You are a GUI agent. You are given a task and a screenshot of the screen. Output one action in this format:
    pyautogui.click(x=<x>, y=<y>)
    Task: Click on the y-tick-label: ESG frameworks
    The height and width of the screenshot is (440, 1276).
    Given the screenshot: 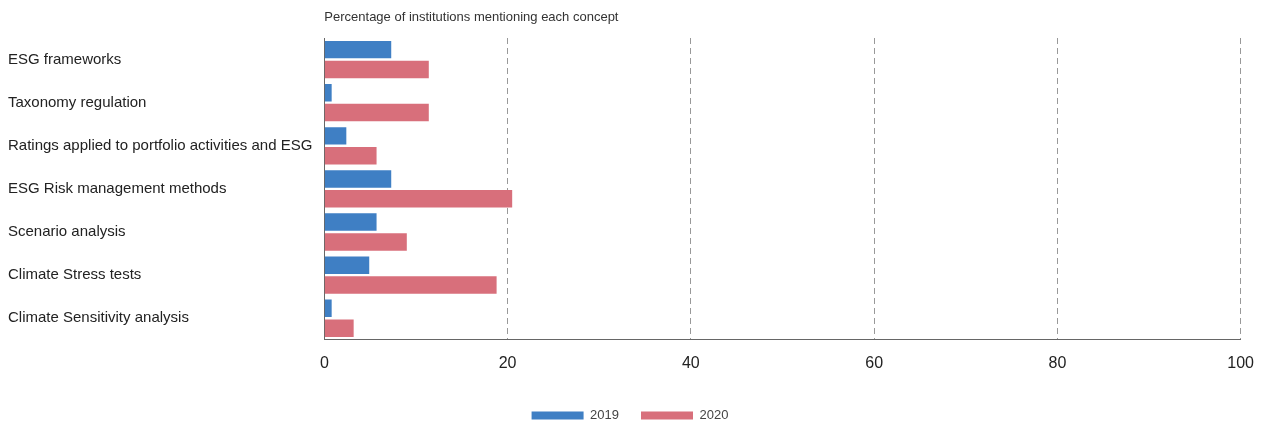 What is the action you would take?
    pyautogui.click(x=65, y=58)
    